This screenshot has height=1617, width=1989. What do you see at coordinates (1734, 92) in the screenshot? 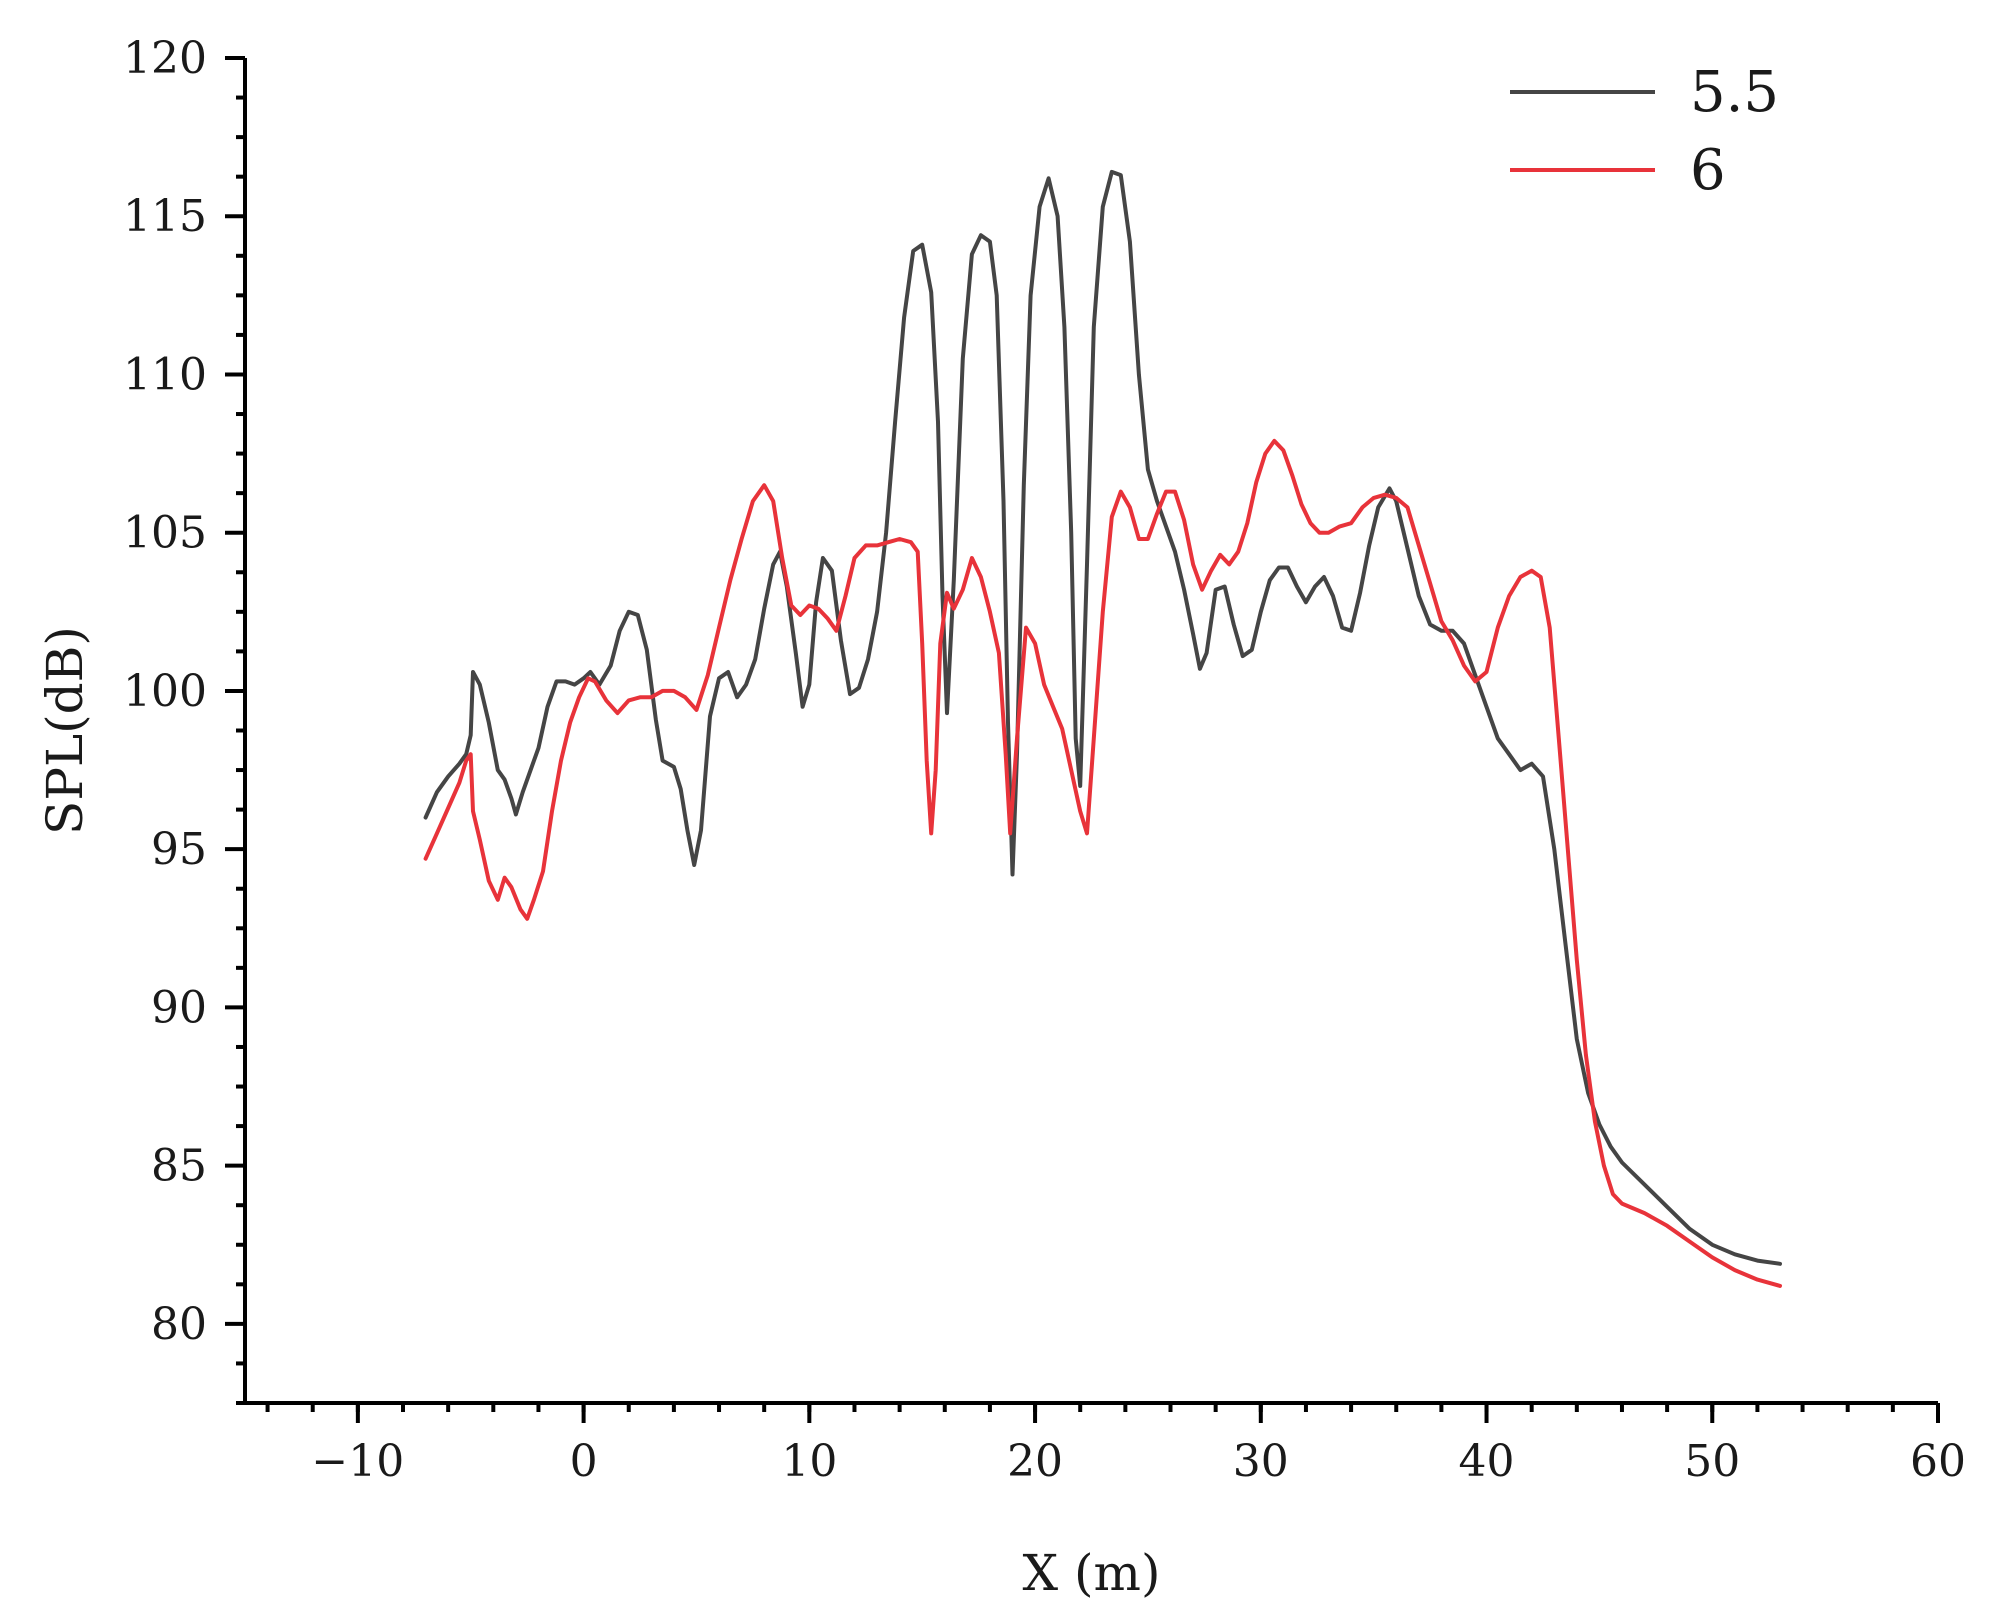
I see `legend-label-1: 5.5` at bounding box center [1734, 92].